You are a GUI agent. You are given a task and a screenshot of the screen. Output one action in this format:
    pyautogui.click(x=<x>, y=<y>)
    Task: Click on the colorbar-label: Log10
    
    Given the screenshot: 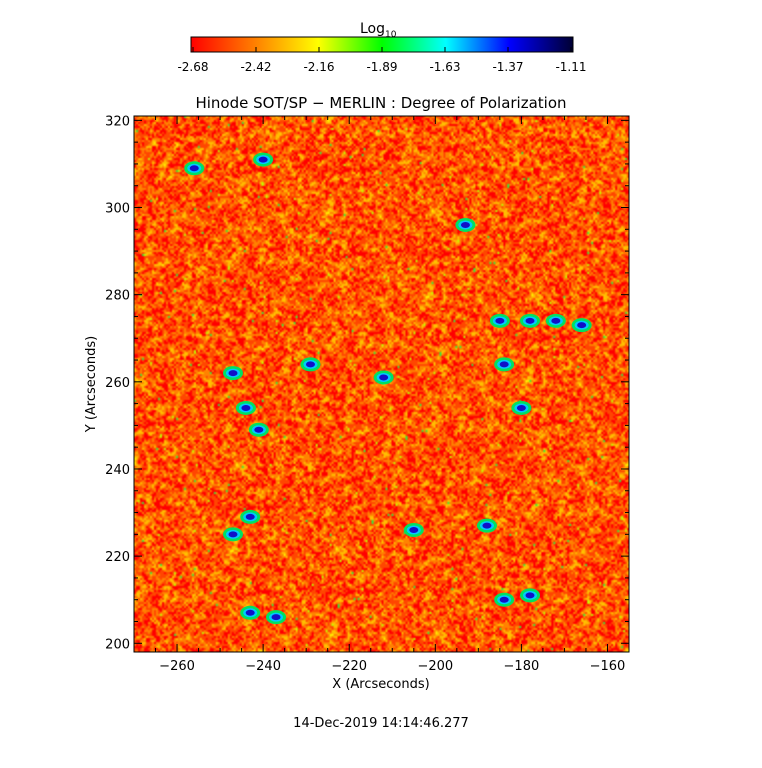 What is the action you would take?
    pyautogui.click(x=378, y=30)
    